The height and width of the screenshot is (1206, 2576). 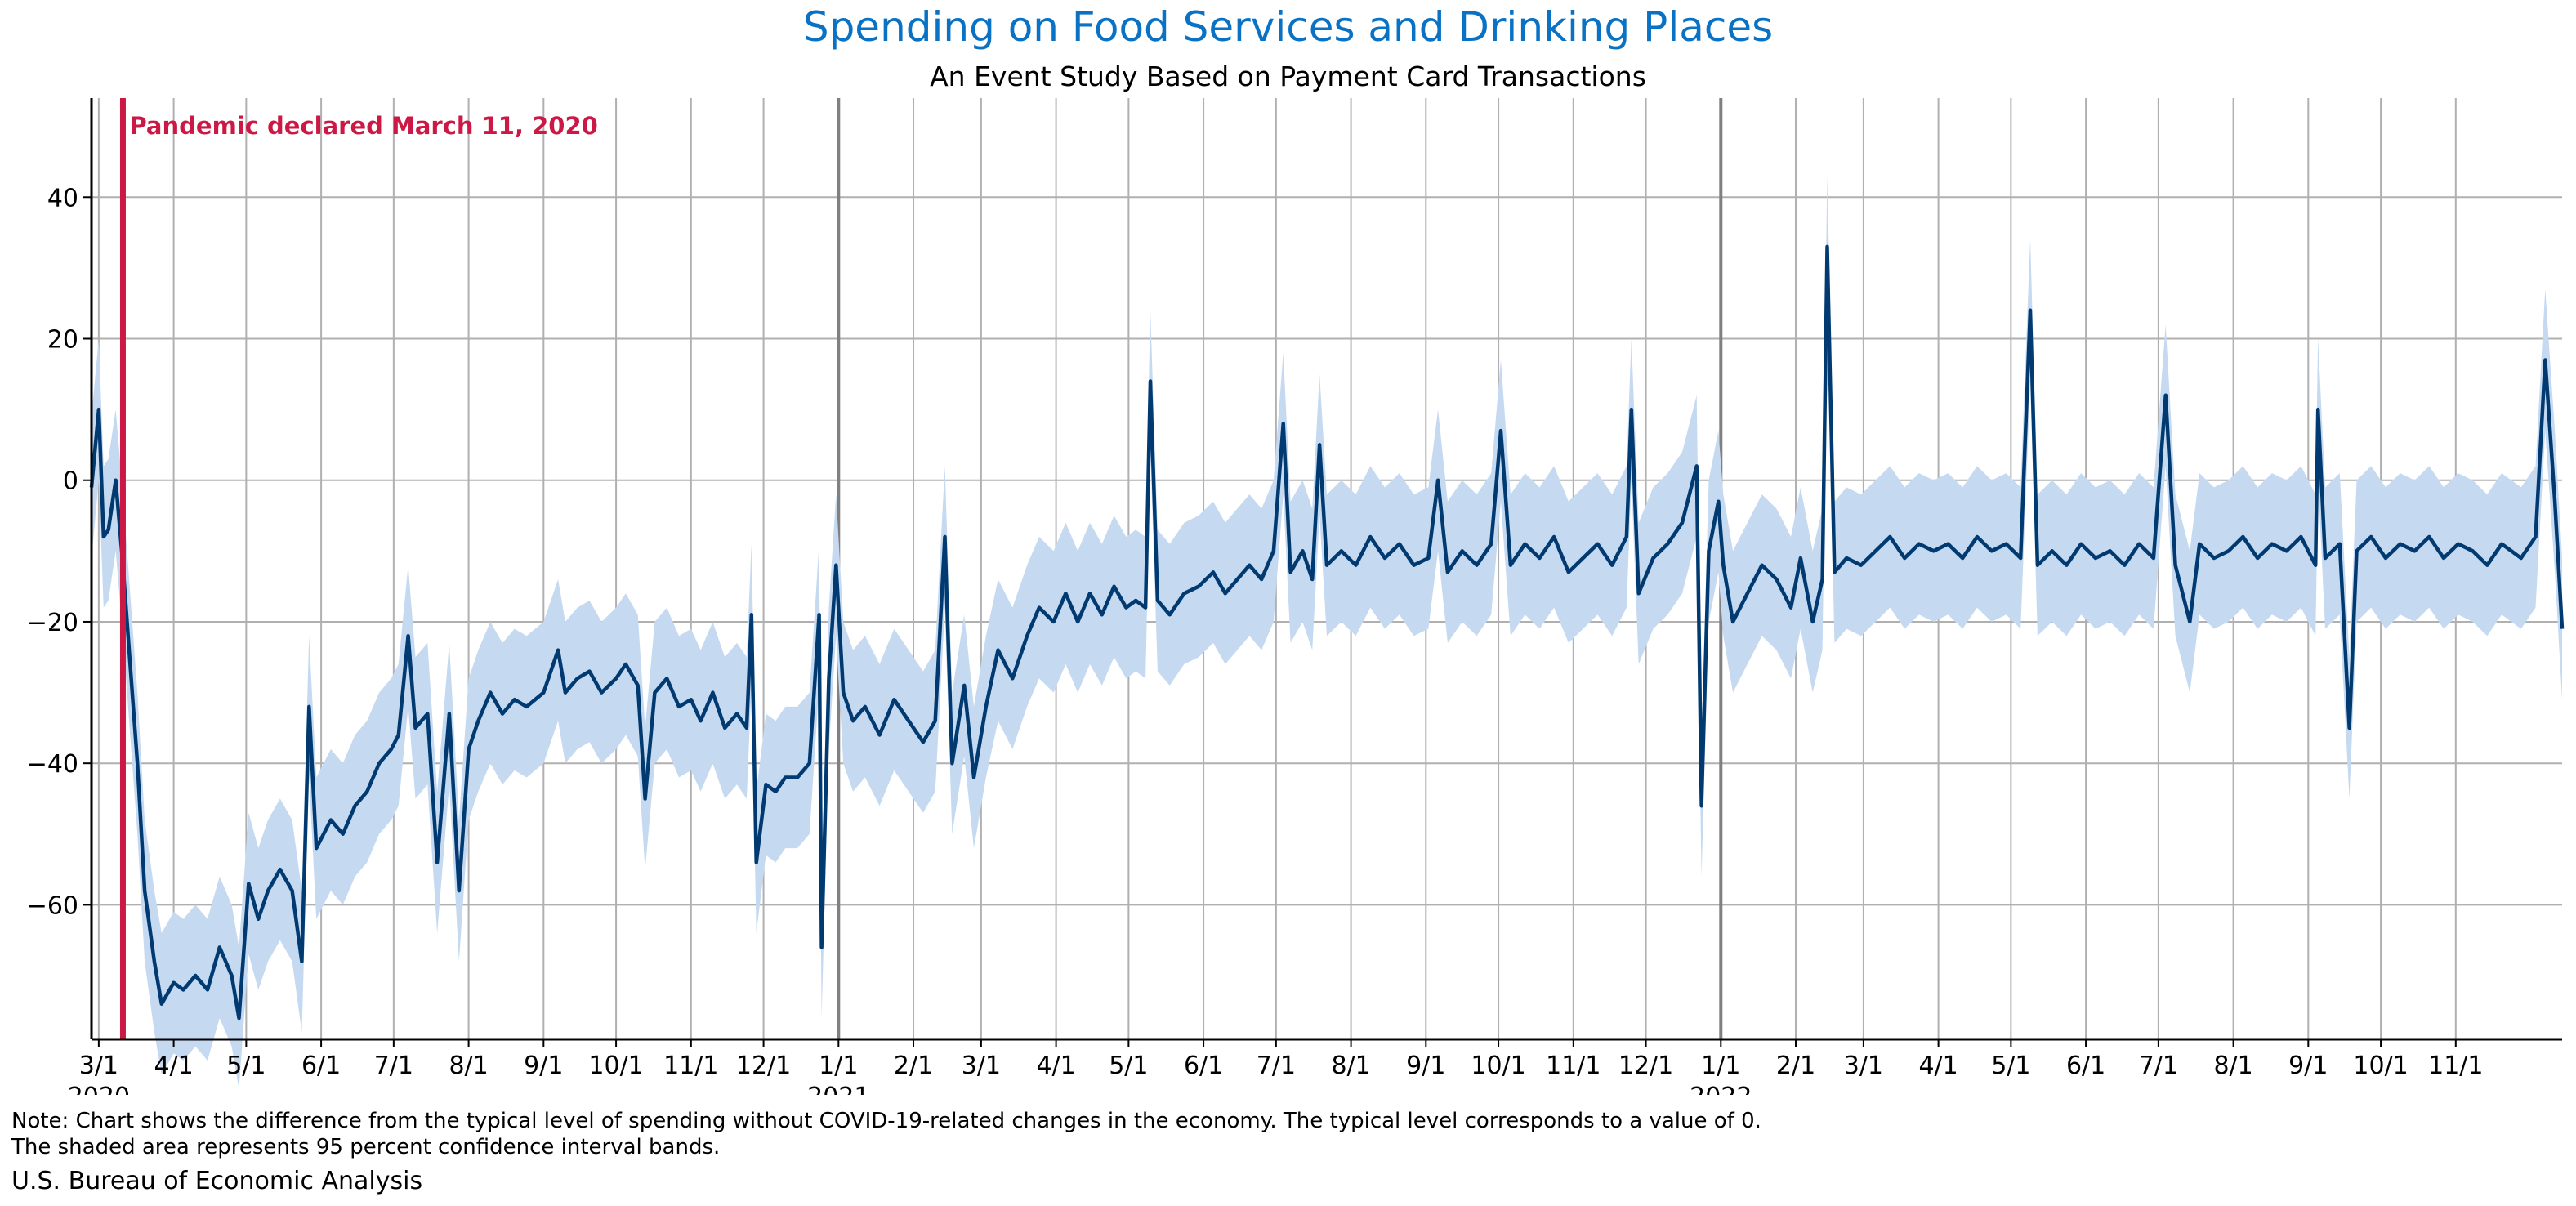 What do you see at coordinates (53, 623) in the screenshot?
I see `y-tick-label: −20` at bounding box center [53, 623].